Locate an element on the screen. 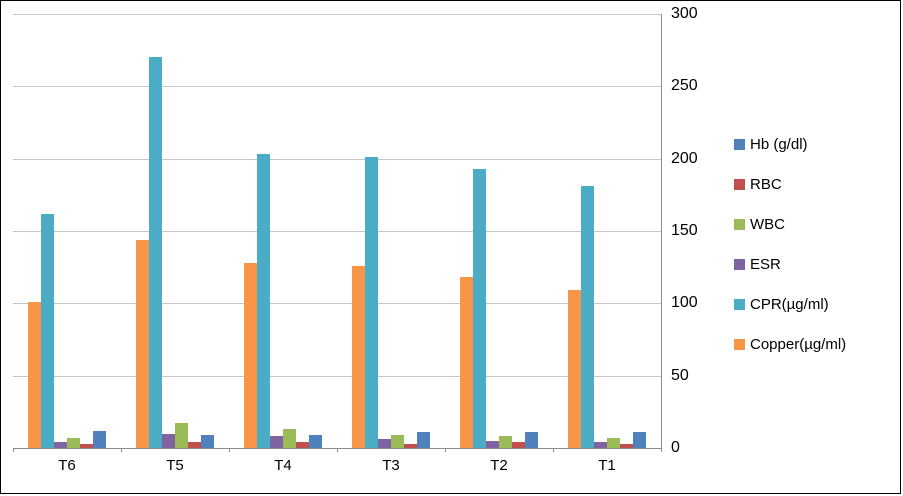 The image size is (903, 496). legend-item-copper-g-ml: Copper(µg/ml) is located at coordinates (790, 344).